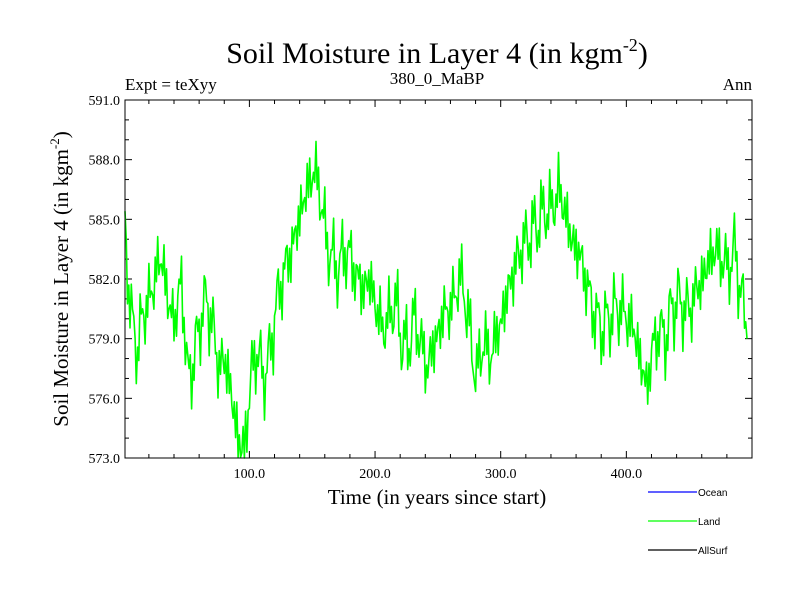 The width and height of the screenshot is (800, 600). Describe the element at coordinates (105, 220) in the screenshot. I see `y-tick-label: 585.0` at that location.